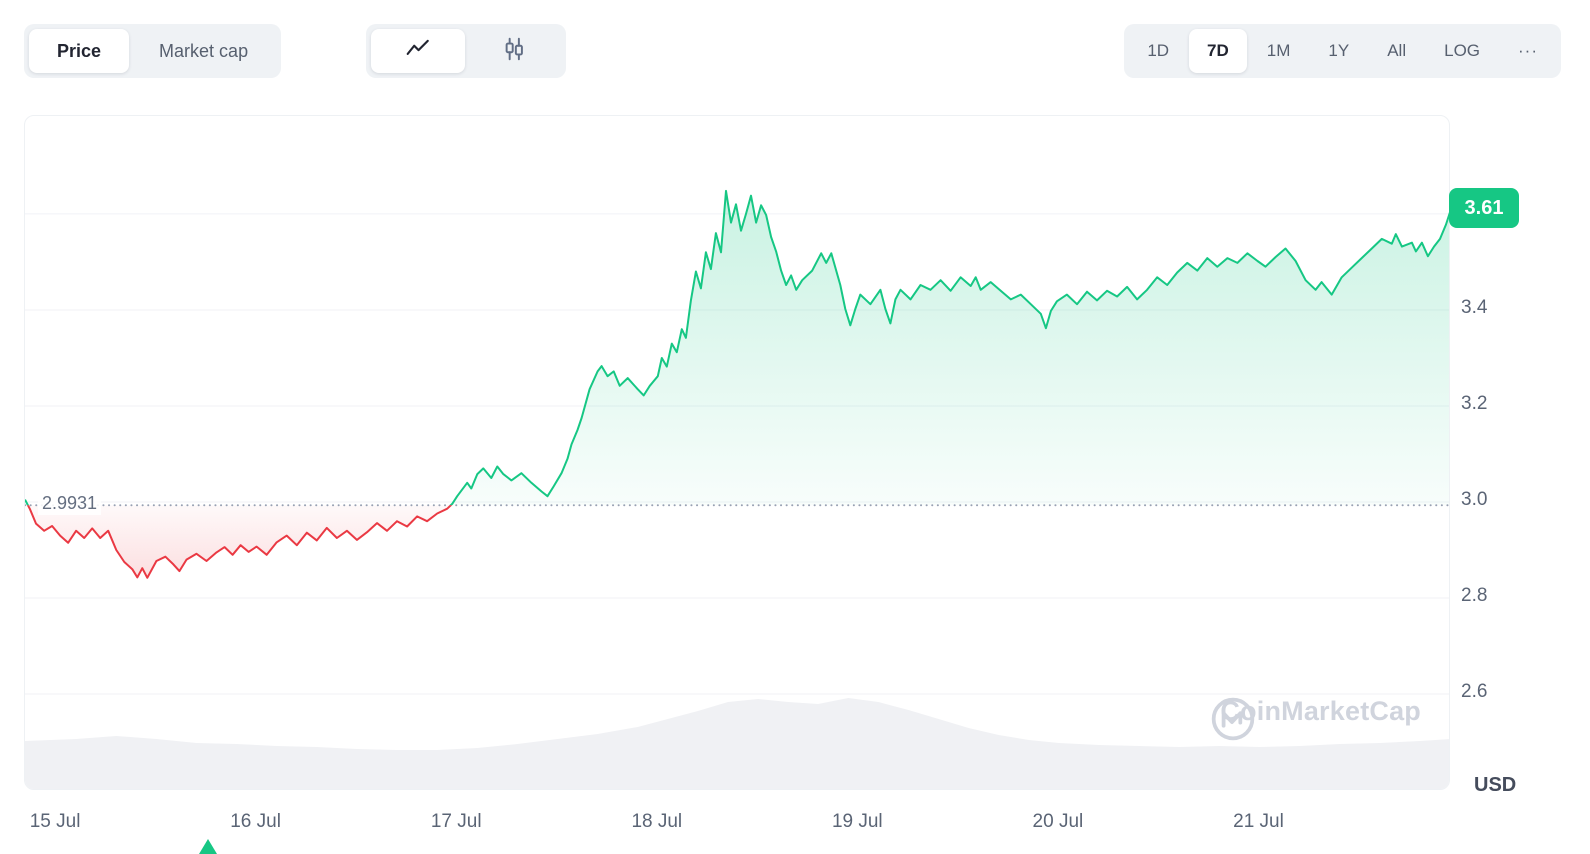  I want to click on line-chart-button, so click(418, 51).